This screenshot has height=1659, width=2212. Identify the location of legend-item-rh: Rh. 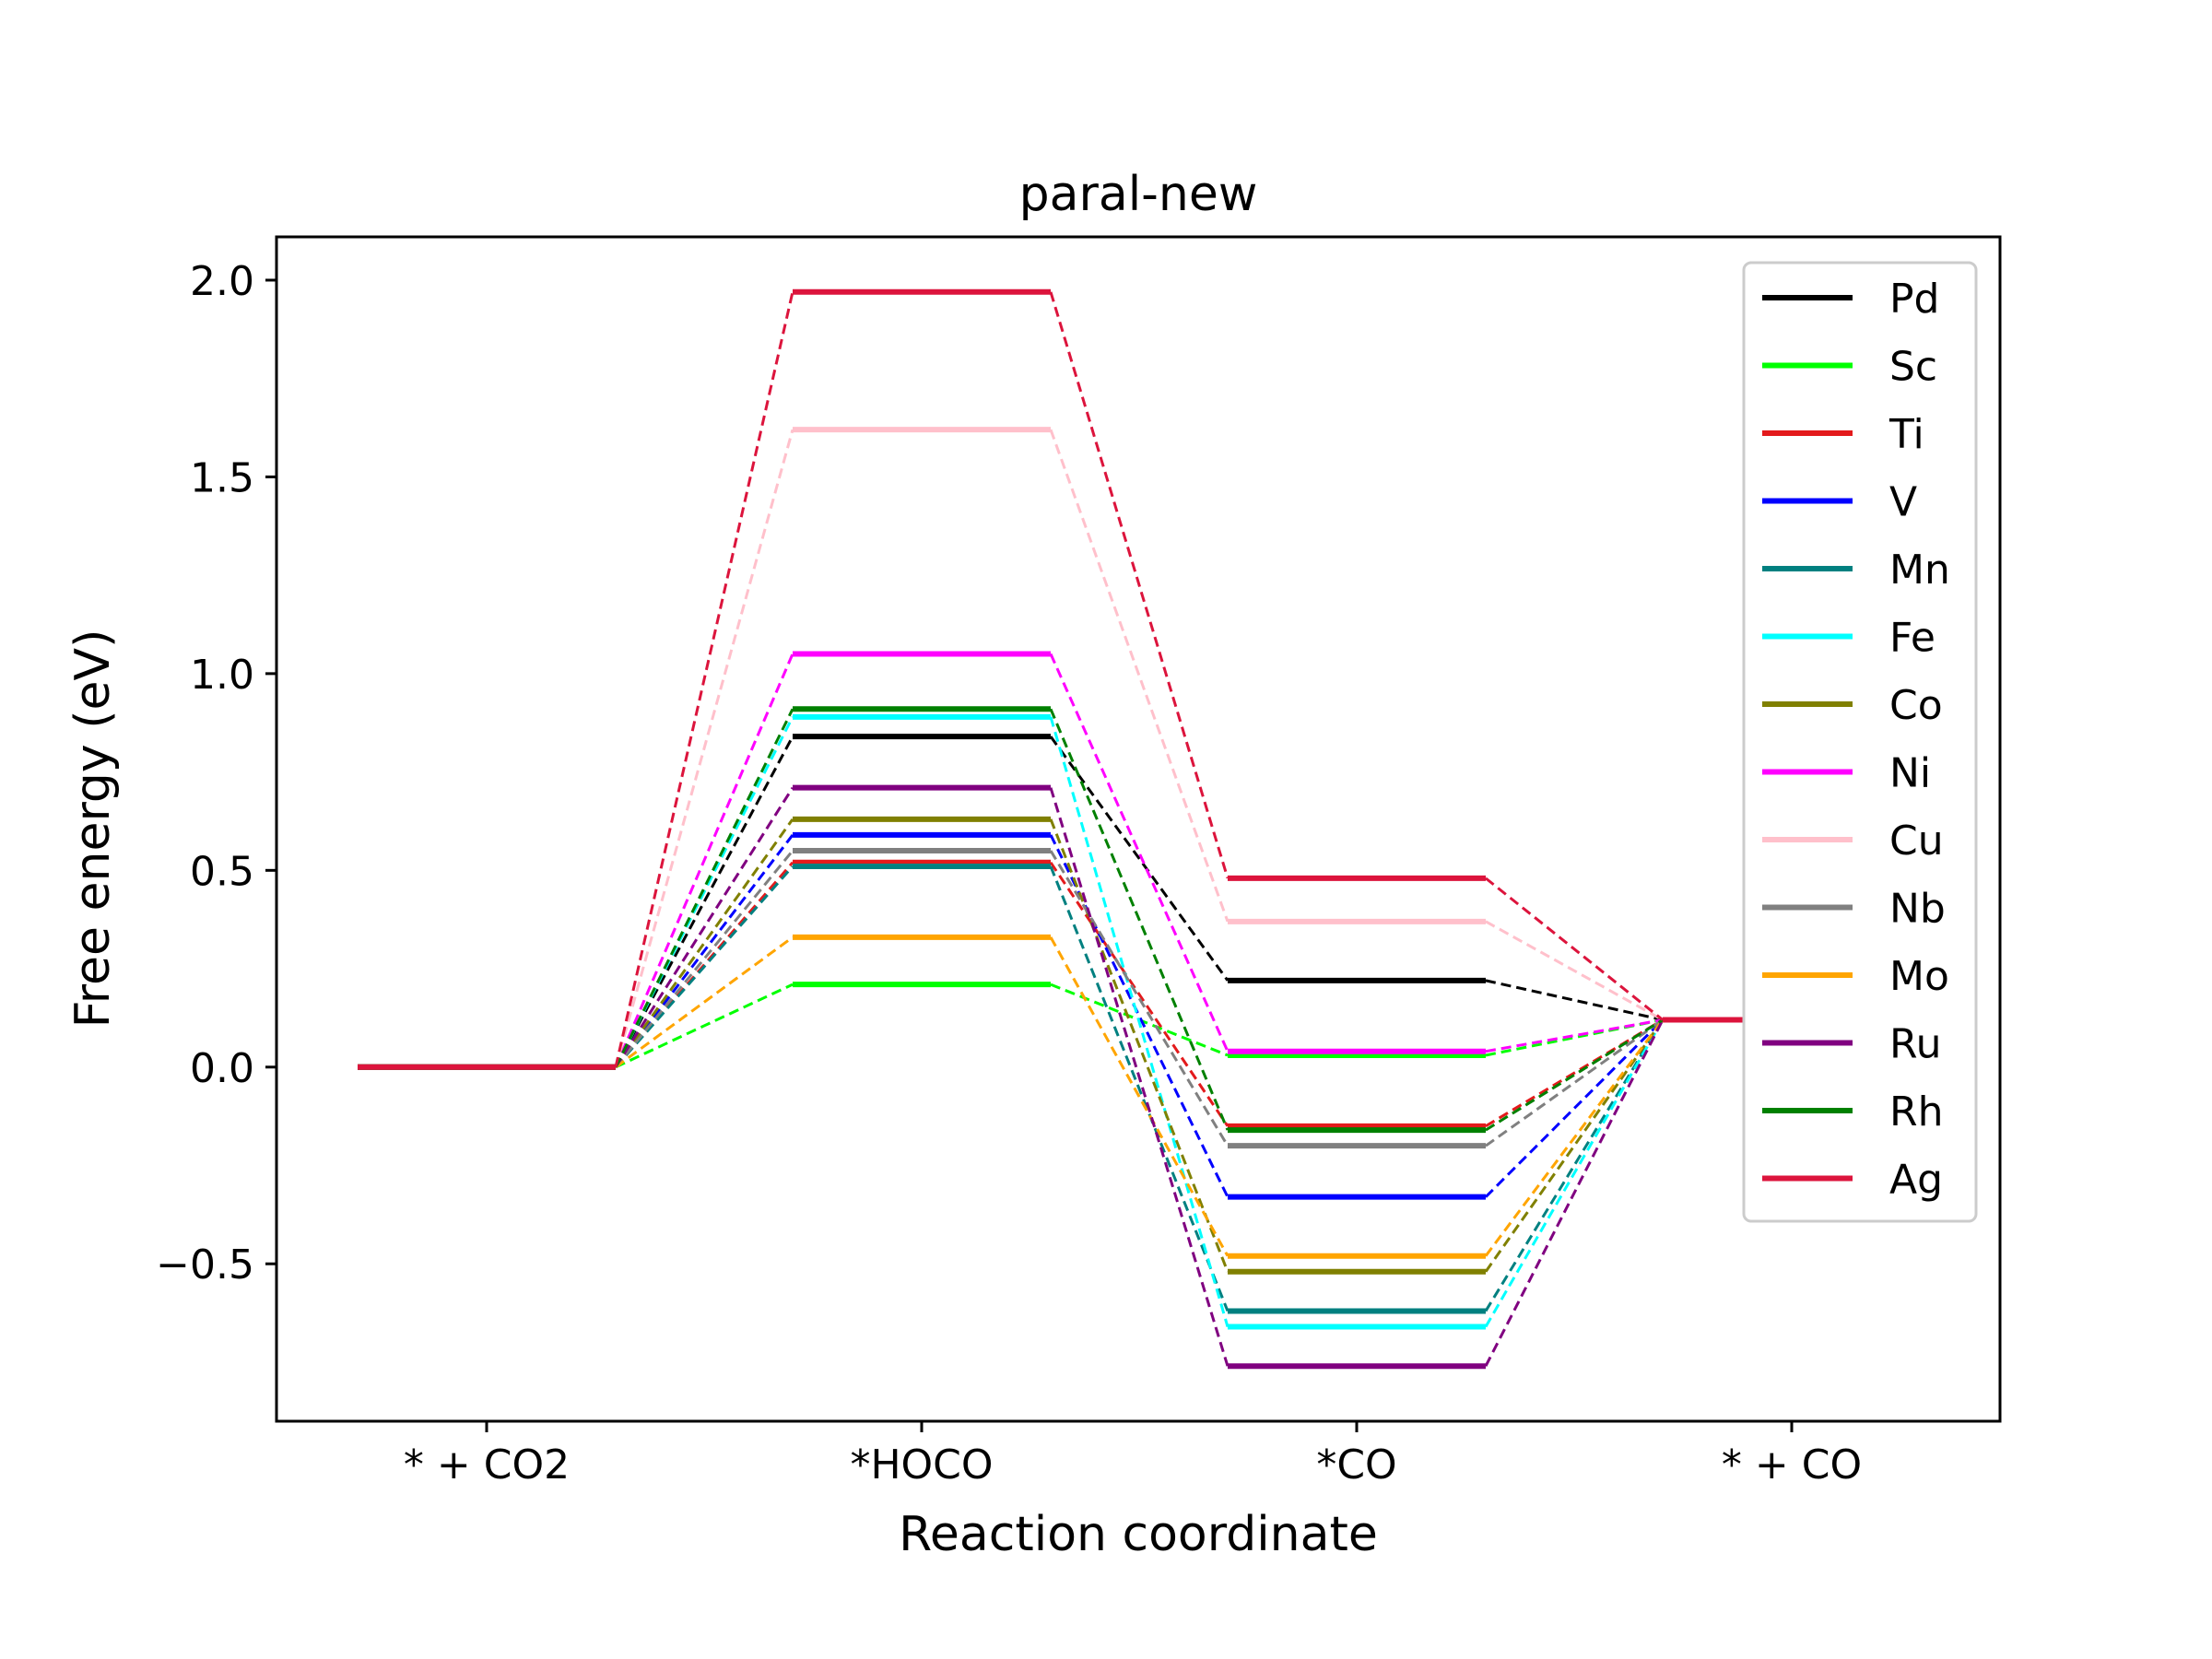
(1852, 1111).